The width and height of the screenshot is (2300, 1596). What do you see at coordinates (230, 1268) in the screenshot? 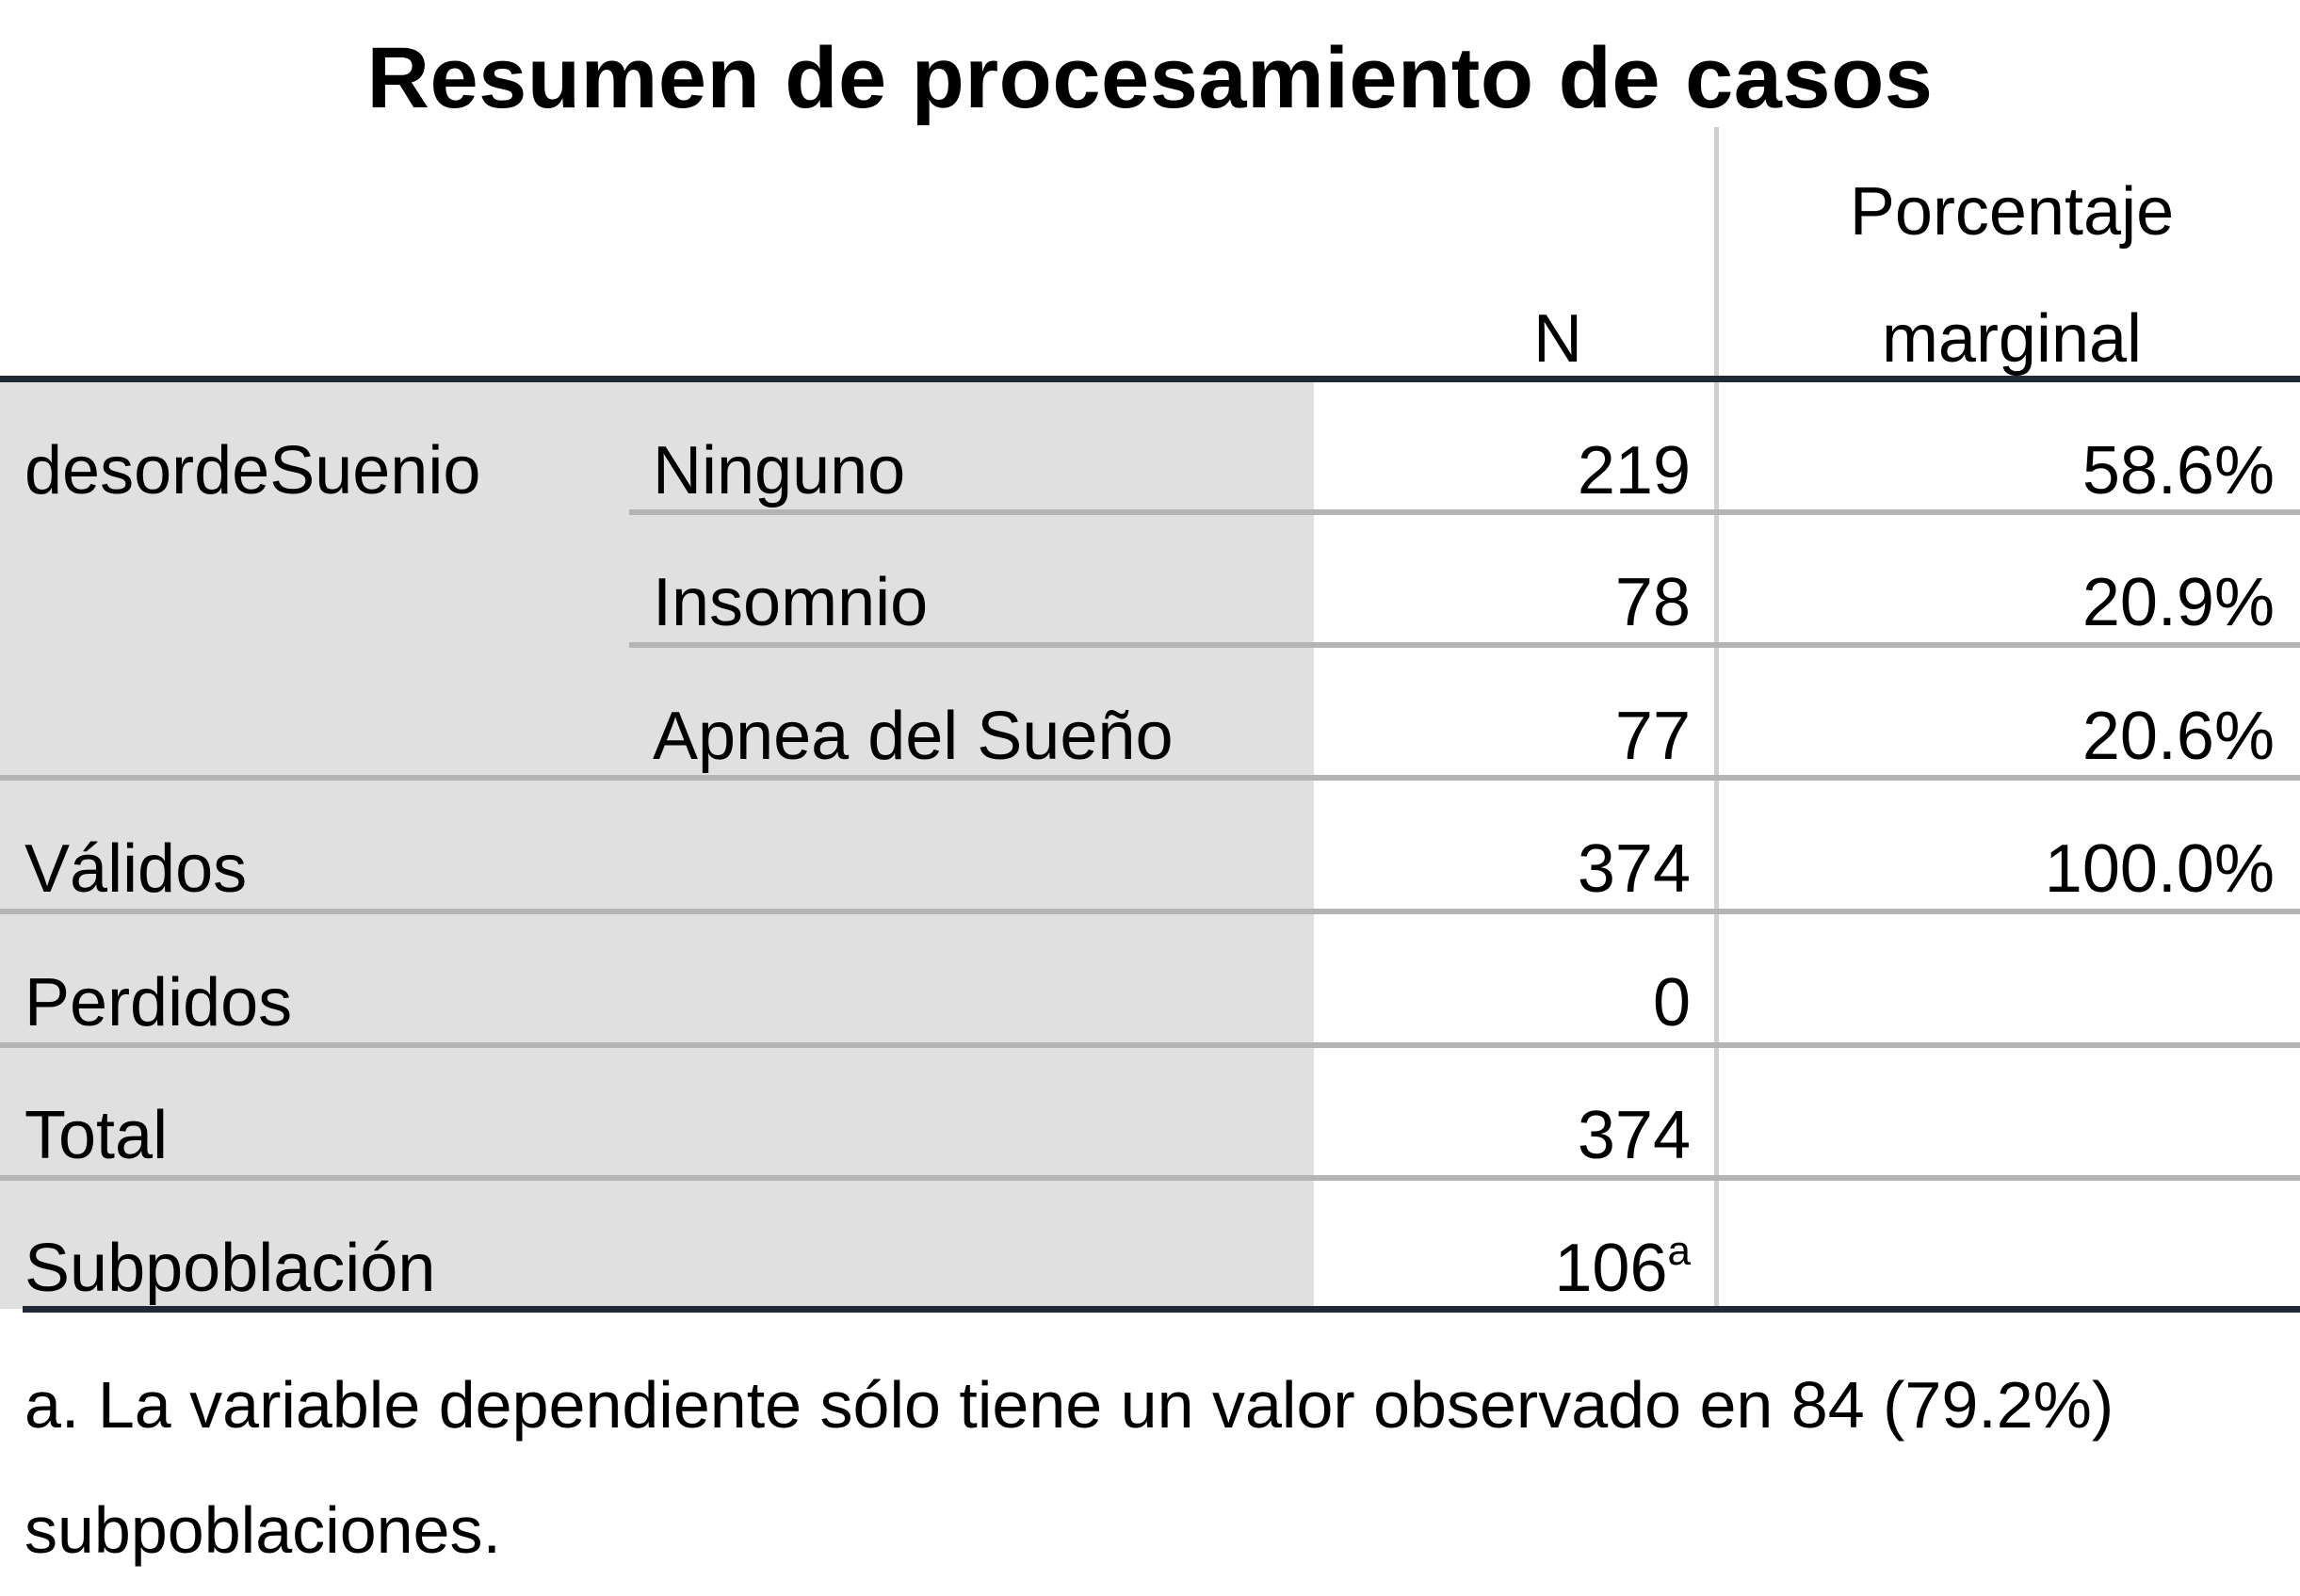
I see `group-label-subpoblacion: Subpoblación` at bounding box center [230, 1268].